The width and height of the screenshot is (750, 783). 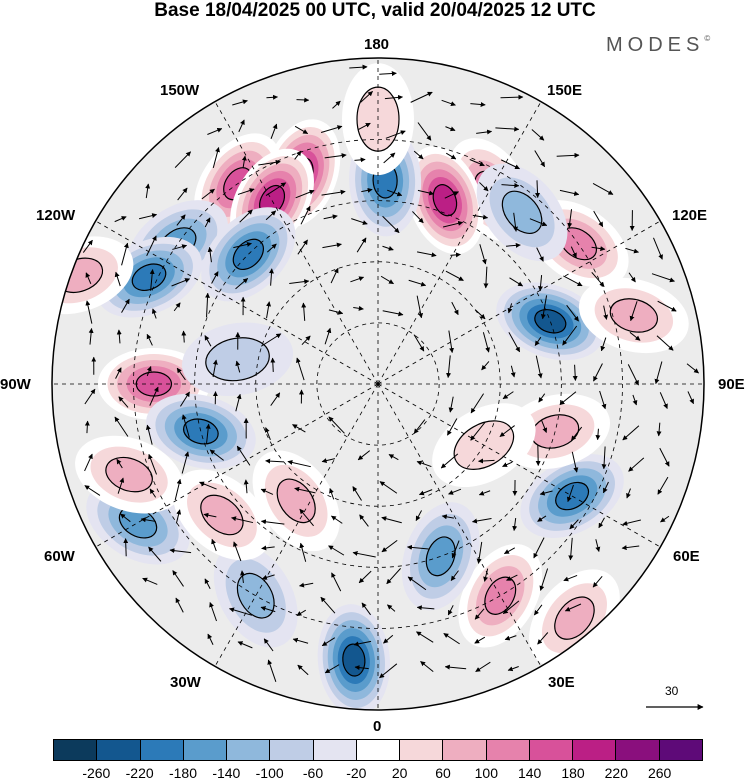 What do you see at coordinates (686, 556) in the screenshot?
I see `lon-label-60e: 60E` at bounding box center [686, 556].